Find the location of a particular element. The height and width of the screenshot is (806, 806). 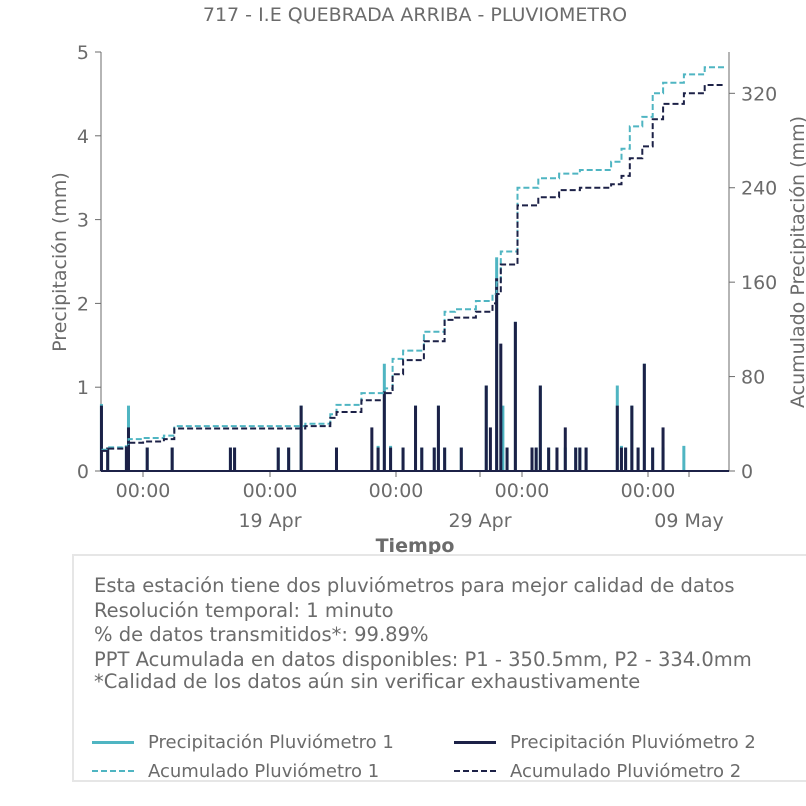

legend-swatch-a2 is located at coordinates (475, 771).